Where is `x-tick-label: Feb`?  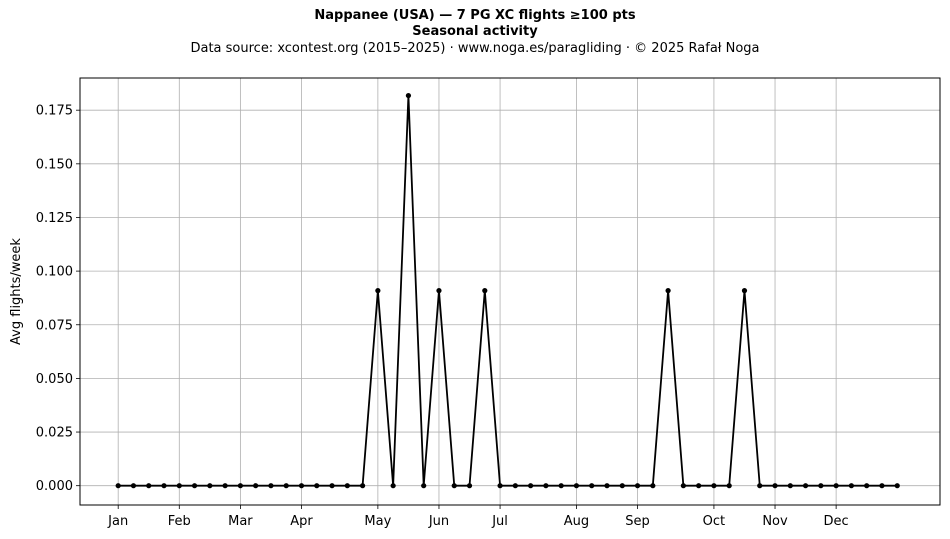
x-tick-label: Feb is located at coordinates (179, 521).